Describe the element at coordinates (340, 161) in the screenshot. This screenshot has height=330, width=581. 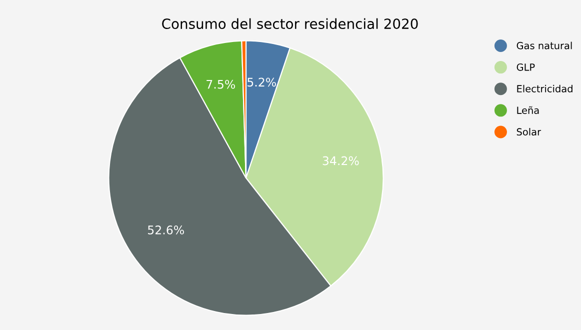
I see `data-label: 34.2%` at that location.